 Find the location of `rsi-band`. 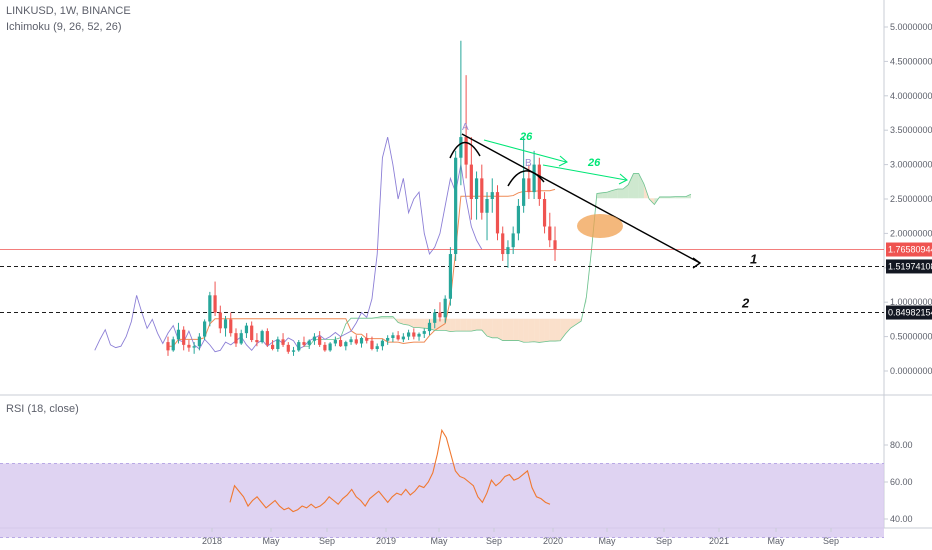

rsi-band is located at coordinates (442, 500).